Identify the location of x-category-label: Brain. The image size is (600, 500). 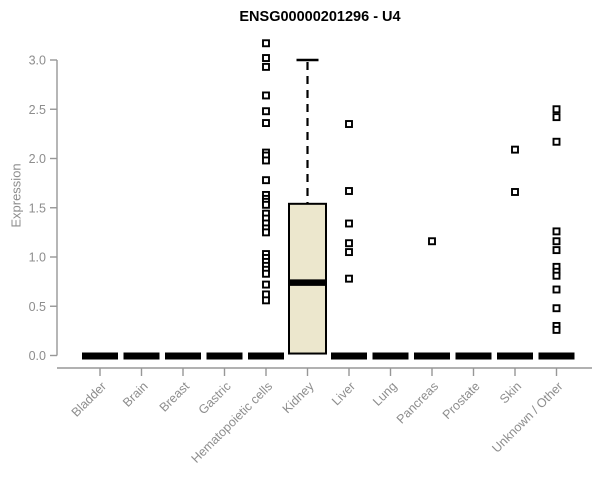
(135, 394).